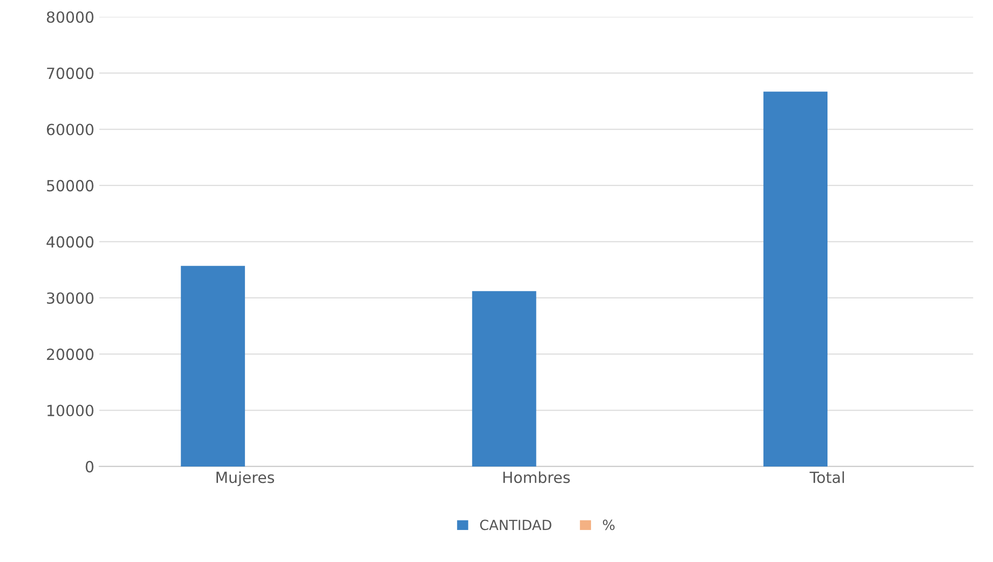 Image resolution: width=993 pixels, height=562 pixels. I want to click on y-tick-label: 70000, so click(70, 74).